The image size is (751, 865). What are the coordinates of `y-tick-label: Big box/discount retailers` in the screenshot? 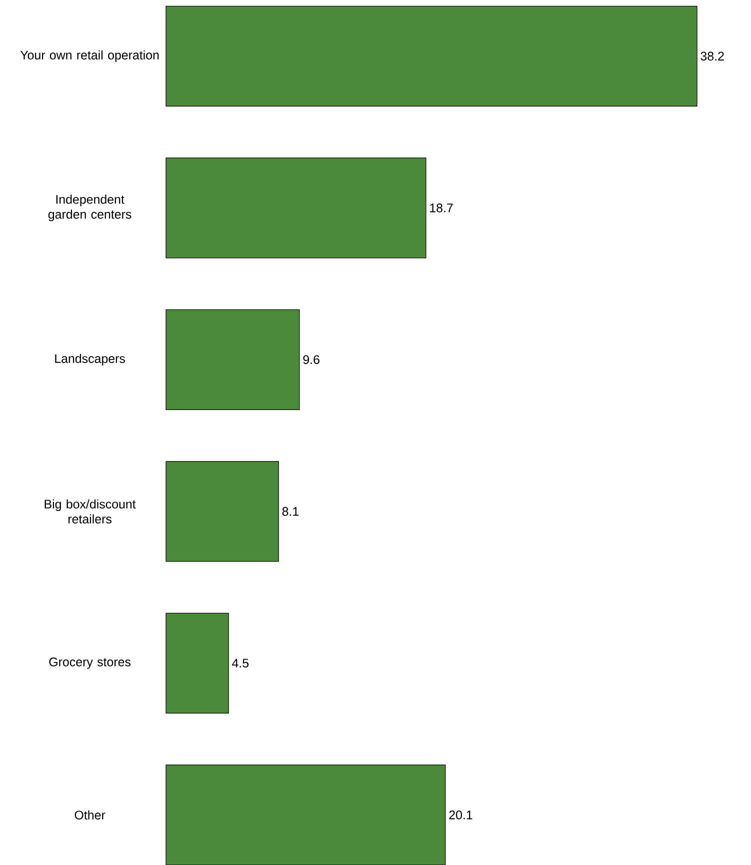 It's located at (90, 511).